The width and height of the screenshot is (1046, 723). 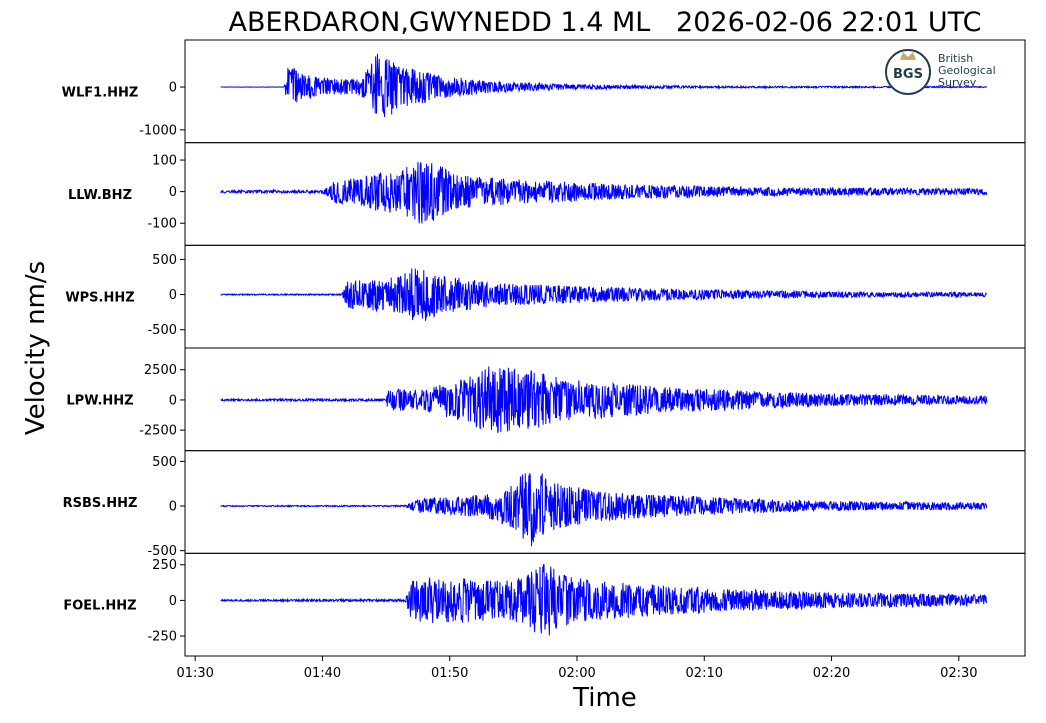 I want to click on panel-frame, so click(x=605, y=604).